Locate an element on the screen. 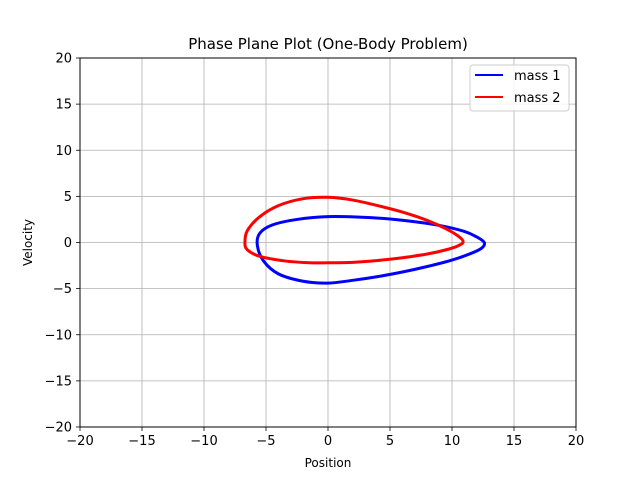 Image resolution: width=640 pixels, height=480 pixels. y-tick-label: −10 is located at coordinates (58, 335).